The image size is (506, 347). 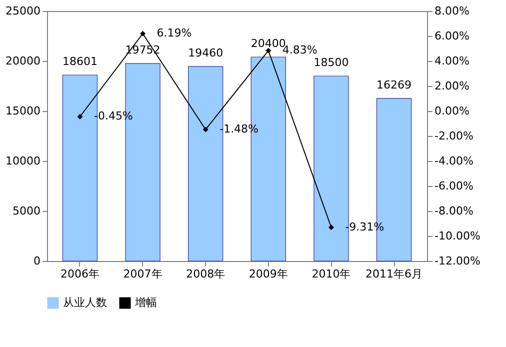 What do you see at coordinates (454, 186) in the screenshot?
I see `y2-tick-label: -6.00%` at bounding box center [454, 186].